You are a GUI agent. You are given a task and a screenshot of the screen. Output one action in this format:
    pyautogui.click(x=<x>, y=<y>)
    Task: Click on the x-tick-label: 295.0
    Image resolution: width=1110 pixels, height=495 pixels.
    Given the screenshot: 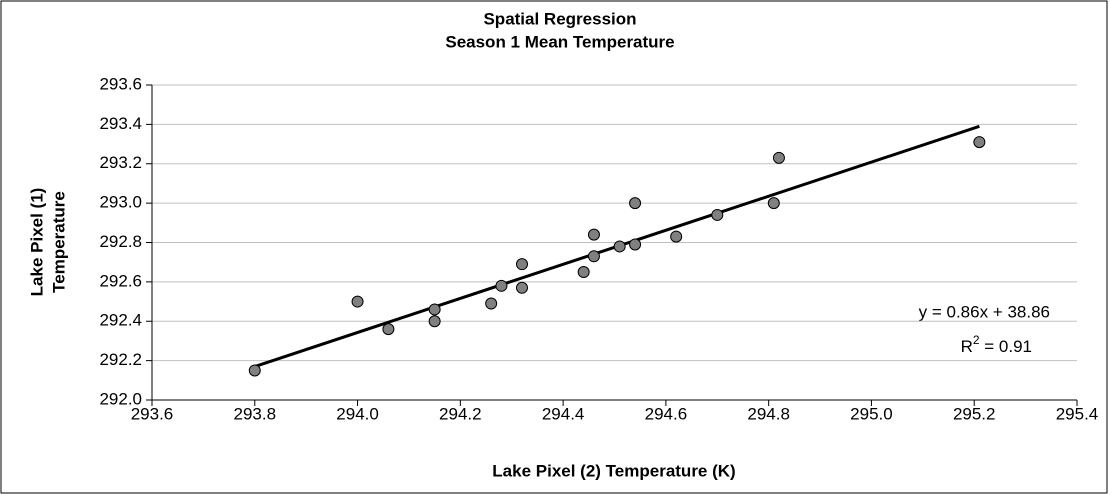 What is the action you would take?
    pyautogui.click(x=871, y=413)
    